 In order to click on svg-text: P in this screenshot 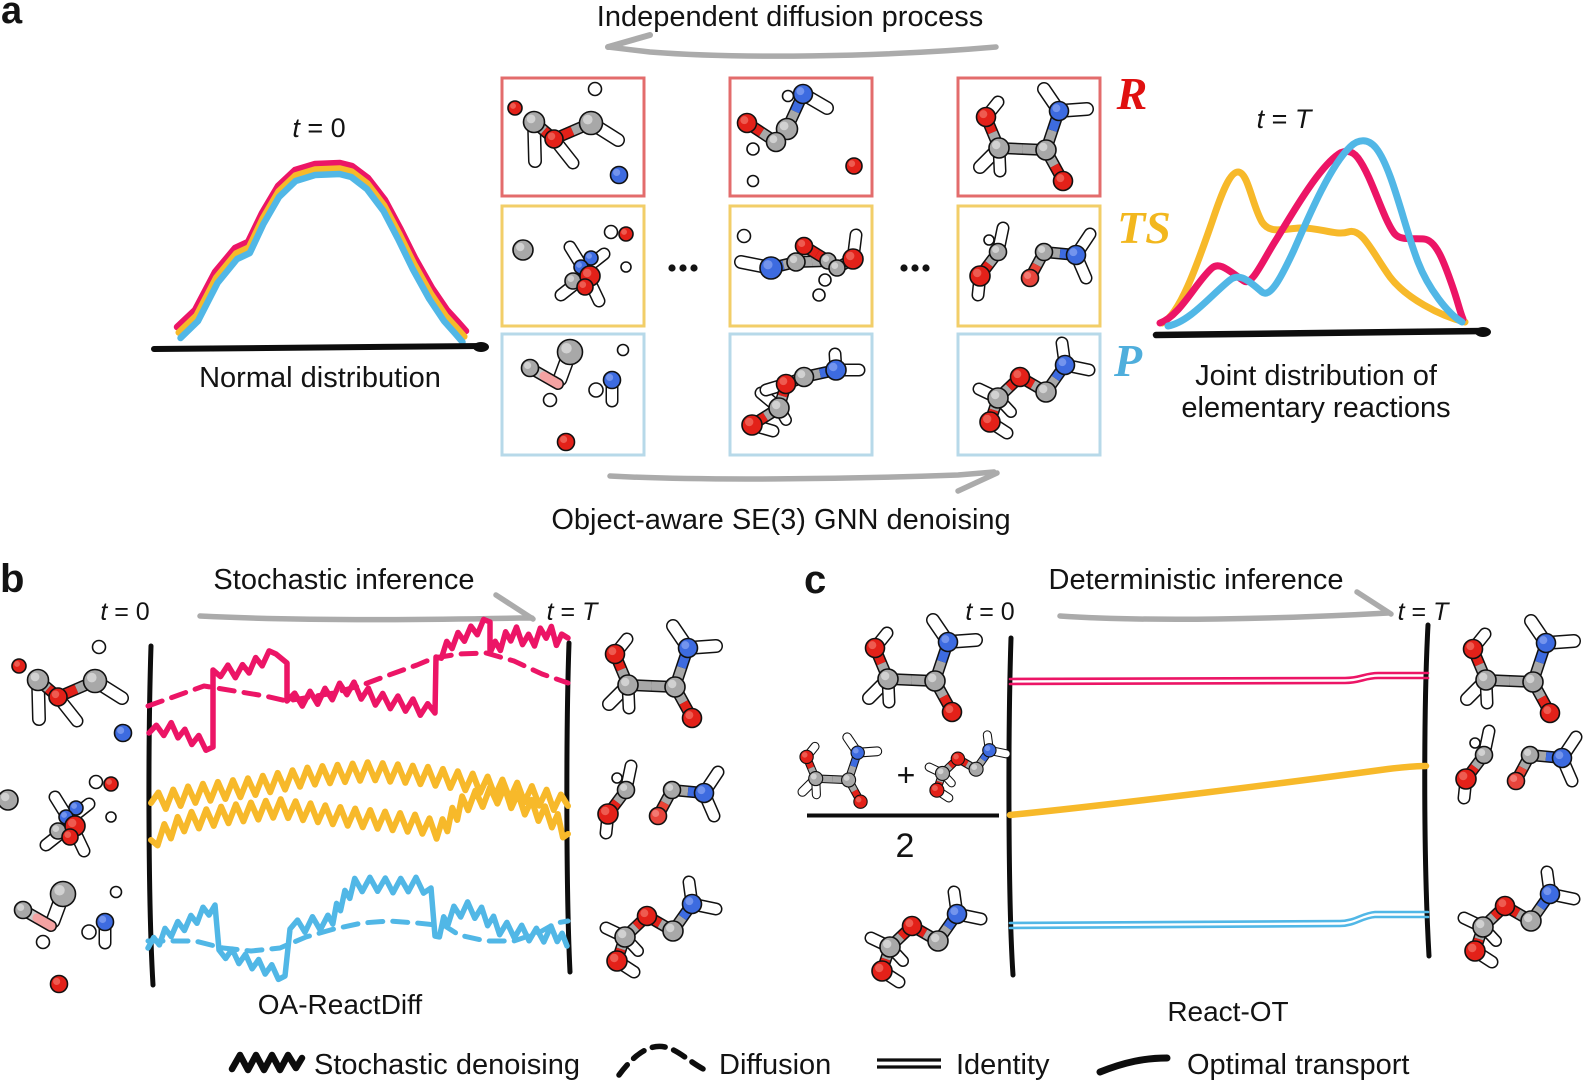, I will do `click(1128, 360)`.